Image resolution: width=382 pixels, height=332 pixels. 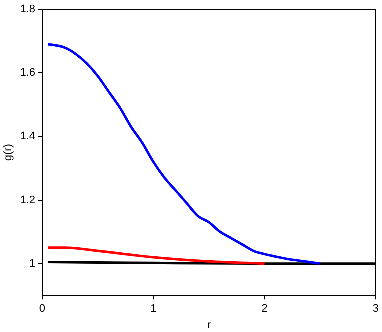 I want to click on y-tick-label: 1.6, so click(x=28, y=73).